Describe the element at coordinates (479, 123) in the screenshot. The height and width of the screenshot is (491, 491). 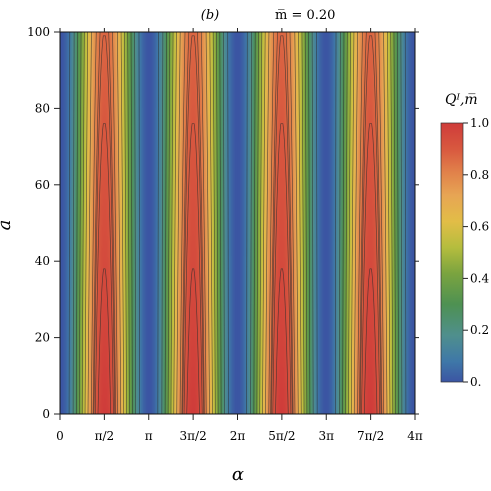
I see `colorbar-tick-label: 1.0` at that location.